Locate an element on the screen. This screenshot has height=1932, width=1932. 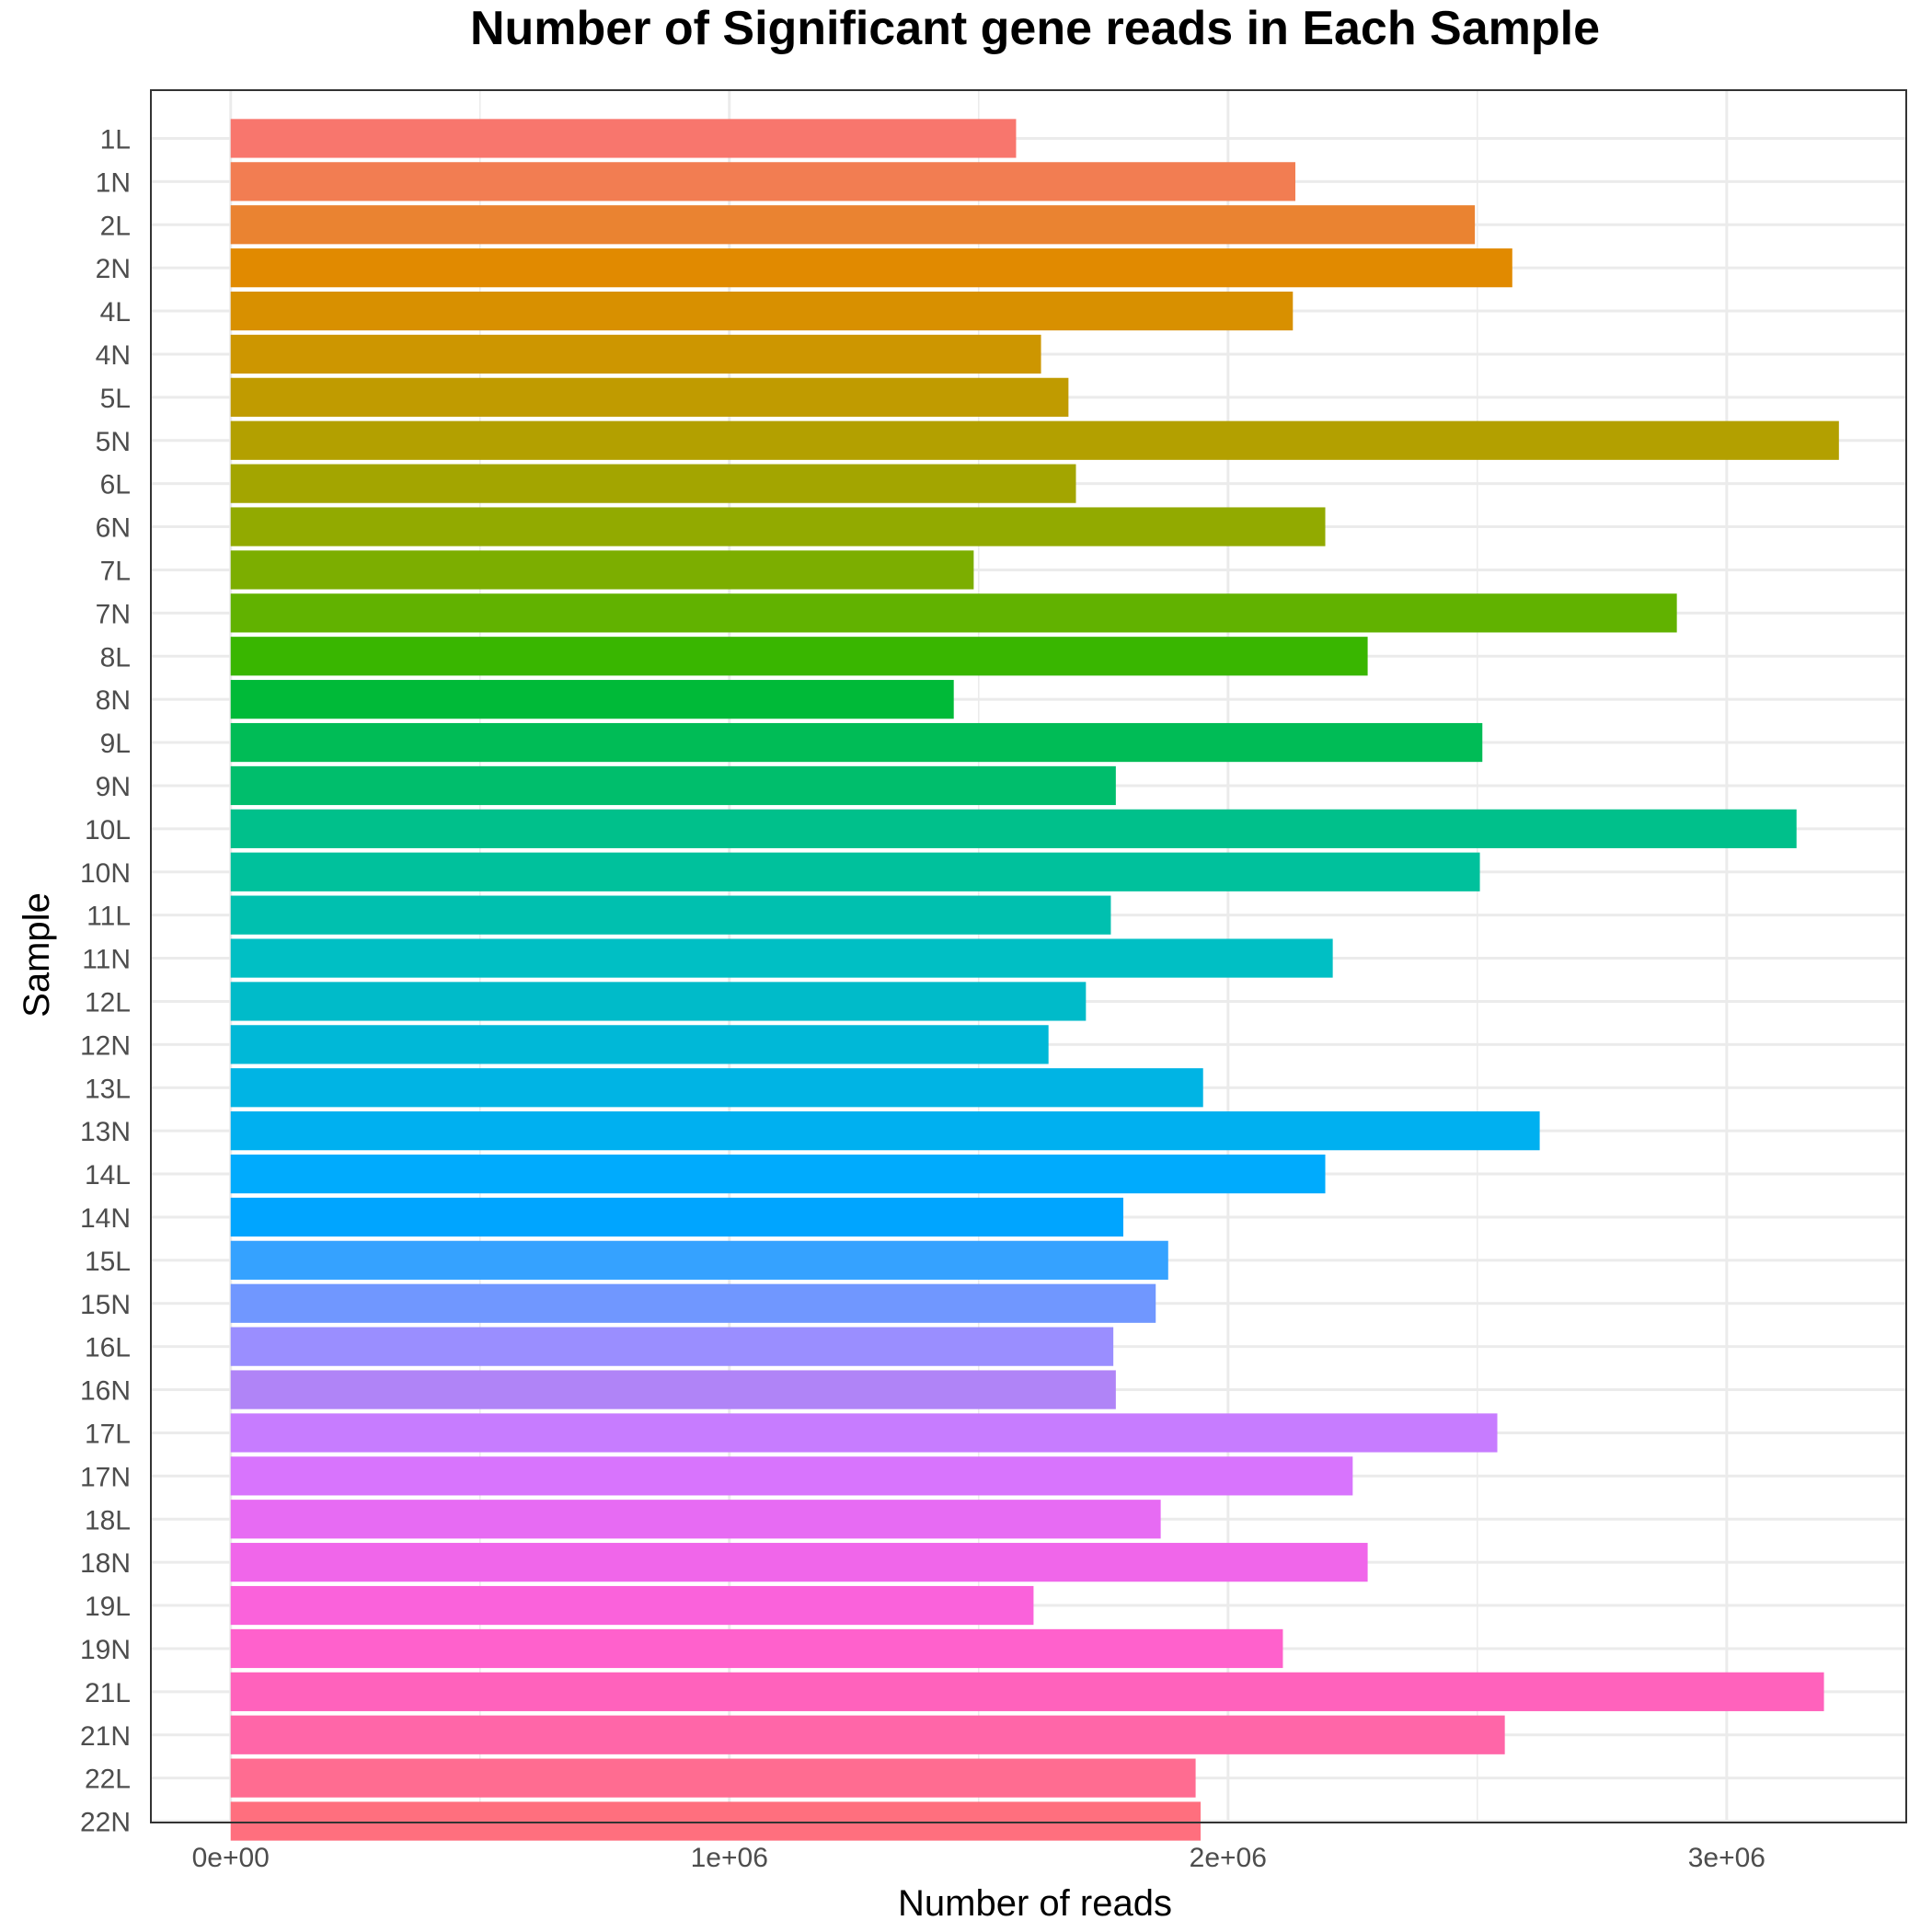
bar-7N is located at coordinates (953, 613).